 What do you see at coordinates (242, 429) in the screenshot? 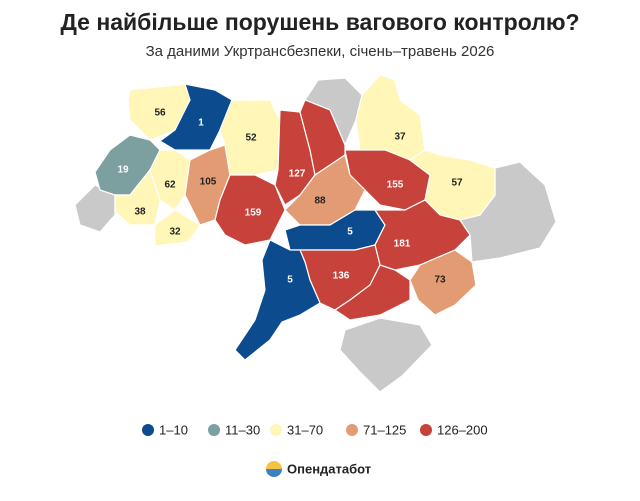
I see `legend-label: 11–30` at bounding box center [242, 429].